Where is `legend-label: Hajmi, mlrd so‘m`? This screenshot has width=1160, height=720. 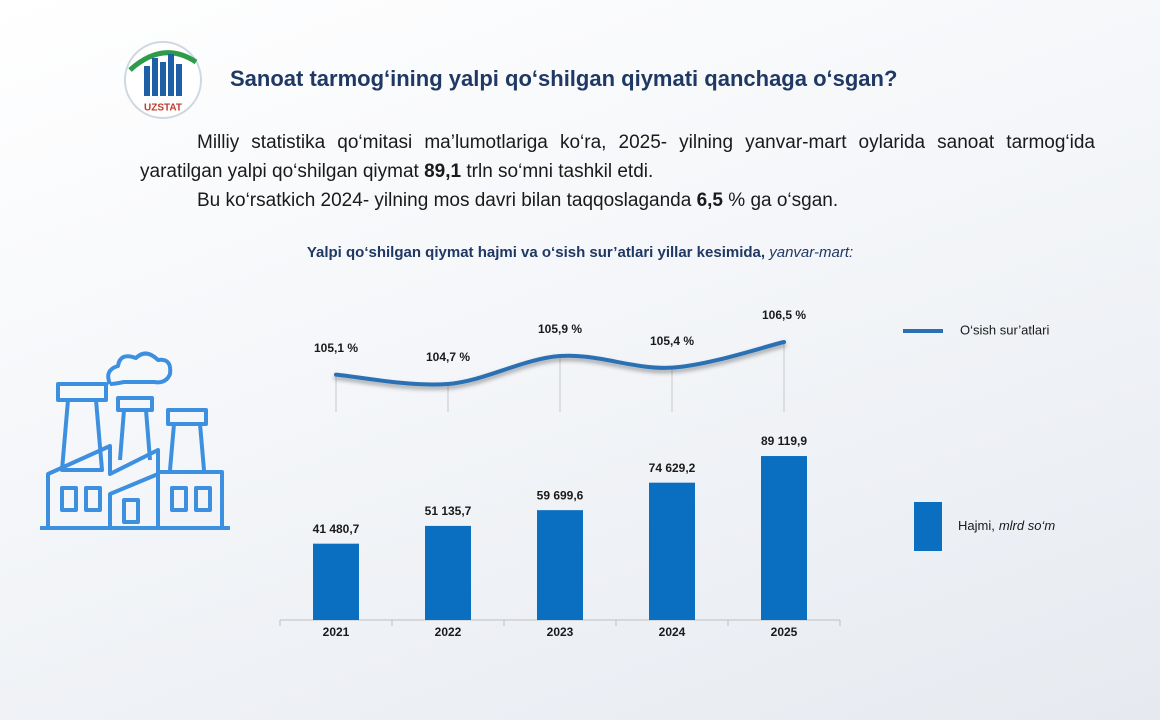
legend-label: Hajmi, mlrd so‘m is located at coordinates (1006, 525).